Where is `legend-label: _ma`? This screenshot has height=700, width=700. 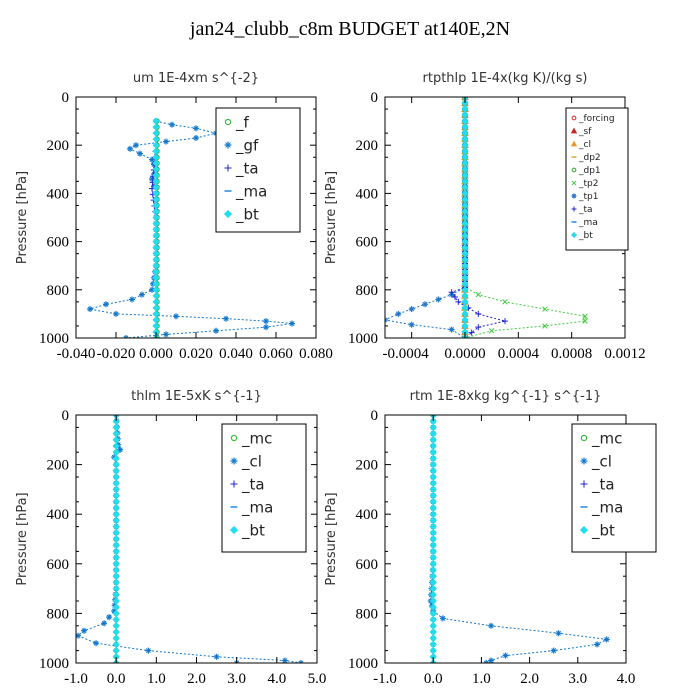 legend-label: _ma is located at coordinates (257, 507).